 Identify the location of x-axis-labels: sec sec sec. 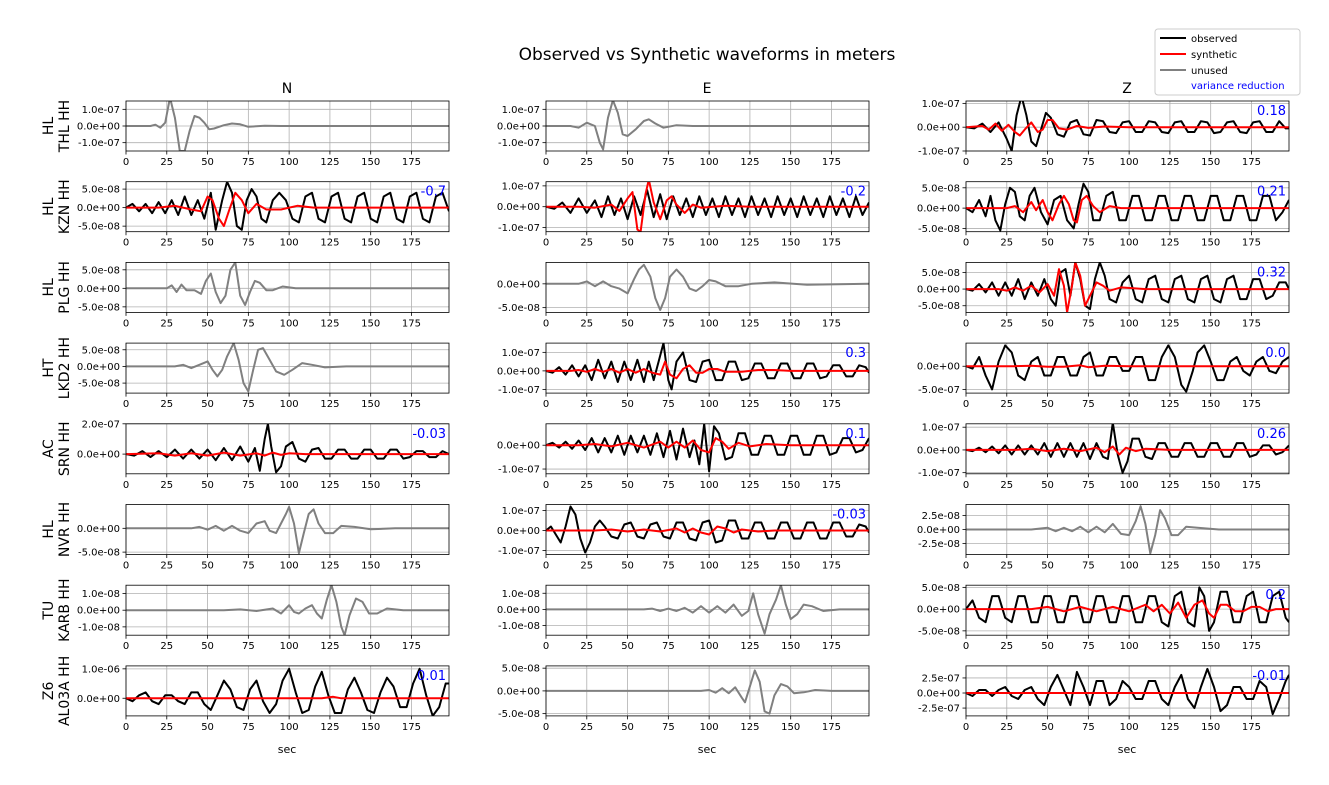
(707, 749).